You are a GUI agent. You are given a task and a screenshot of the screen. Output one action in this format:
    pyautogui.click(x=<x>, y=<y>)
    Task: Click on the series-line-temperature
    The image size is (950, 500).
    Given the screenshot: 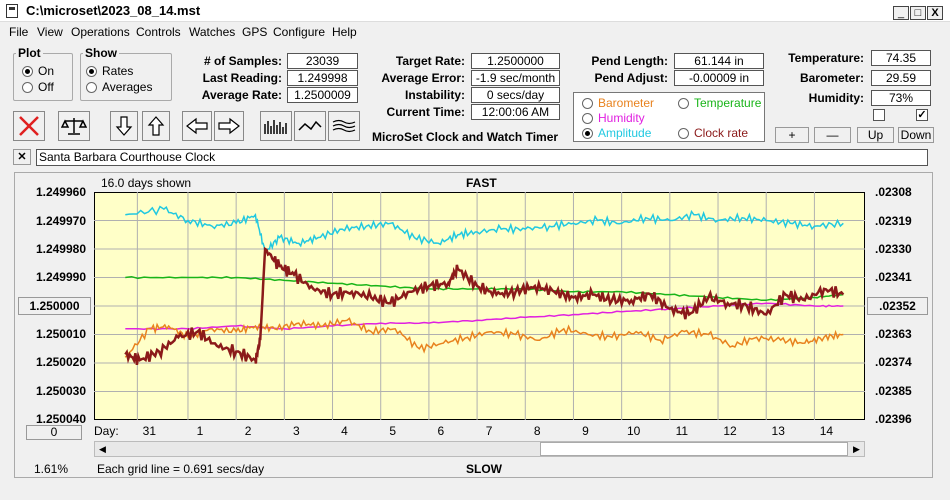 What is the action you would take?
    pyautogui.click(x=484, y=288)
    